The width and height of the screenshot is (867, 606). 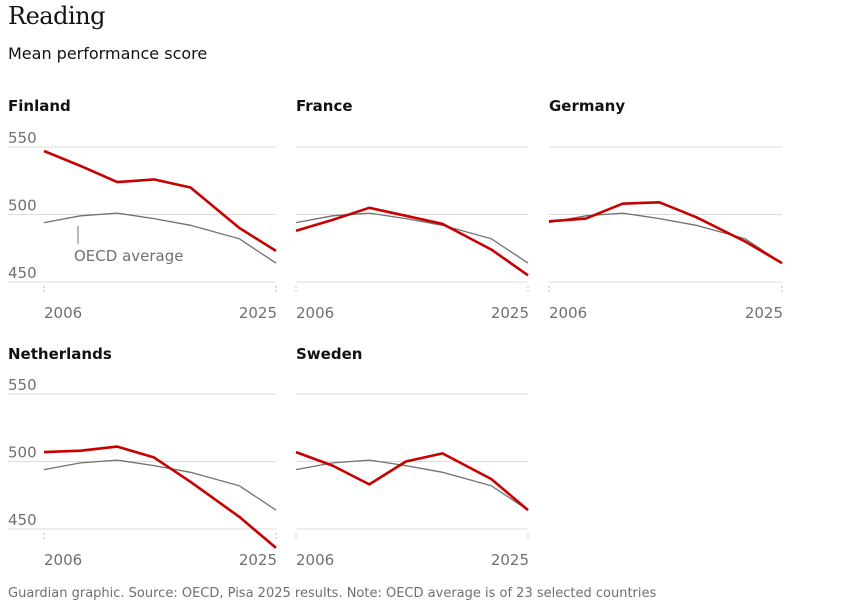 I want to click on panel-title: Sweden, so click(x=329, y=354).